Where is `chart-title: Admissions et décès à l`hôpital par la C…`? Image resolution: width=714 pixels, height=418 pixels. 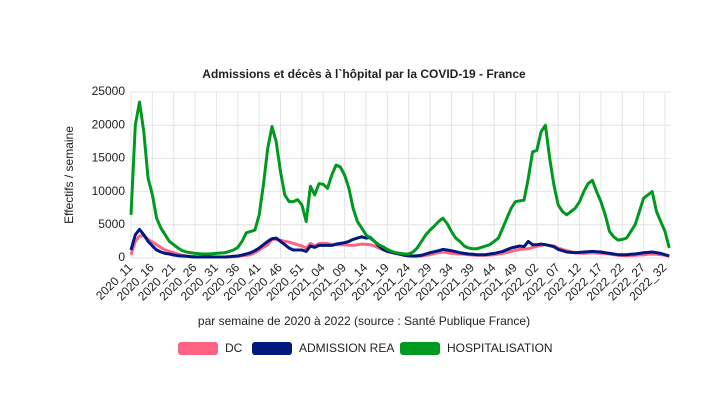
chart-title: Admissions et décès à l`hôpital par la C… is located at coordinates (364, 74).